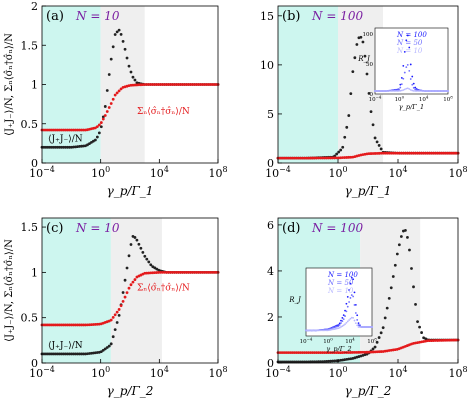 This screenshot has width=469, height=403. Describe the element at coordinates (340, 283) in the screenshot. I see `inset-legend-entry: N = 50` at that location.